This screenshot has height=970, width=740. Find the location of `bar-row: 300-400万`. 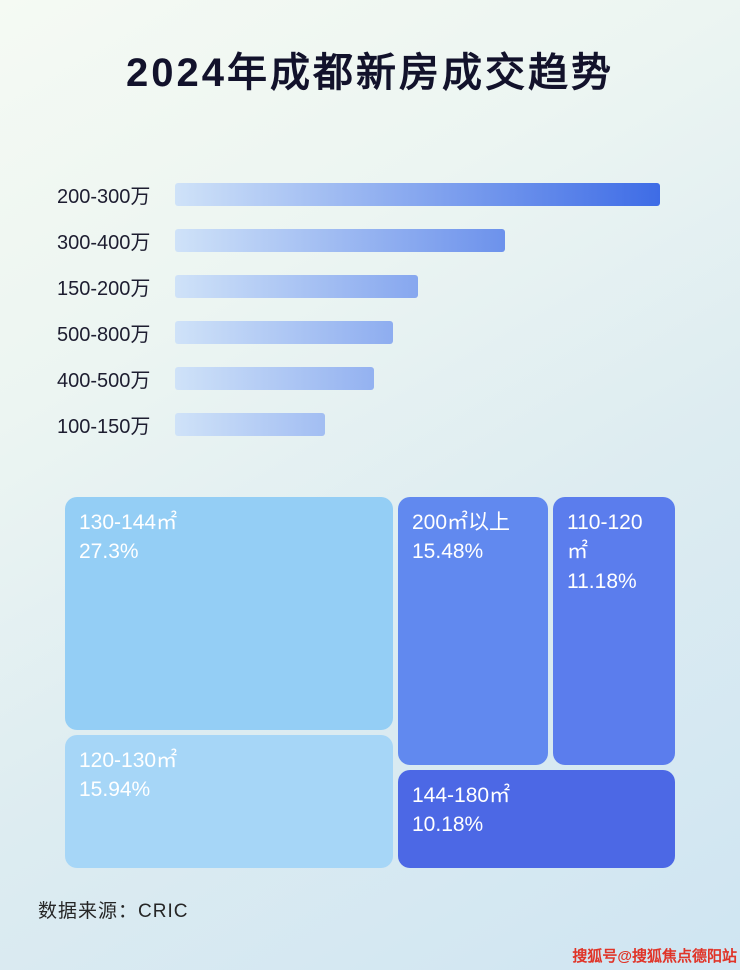

bar-row: 300-400万 is located at coordinates (377, 241).